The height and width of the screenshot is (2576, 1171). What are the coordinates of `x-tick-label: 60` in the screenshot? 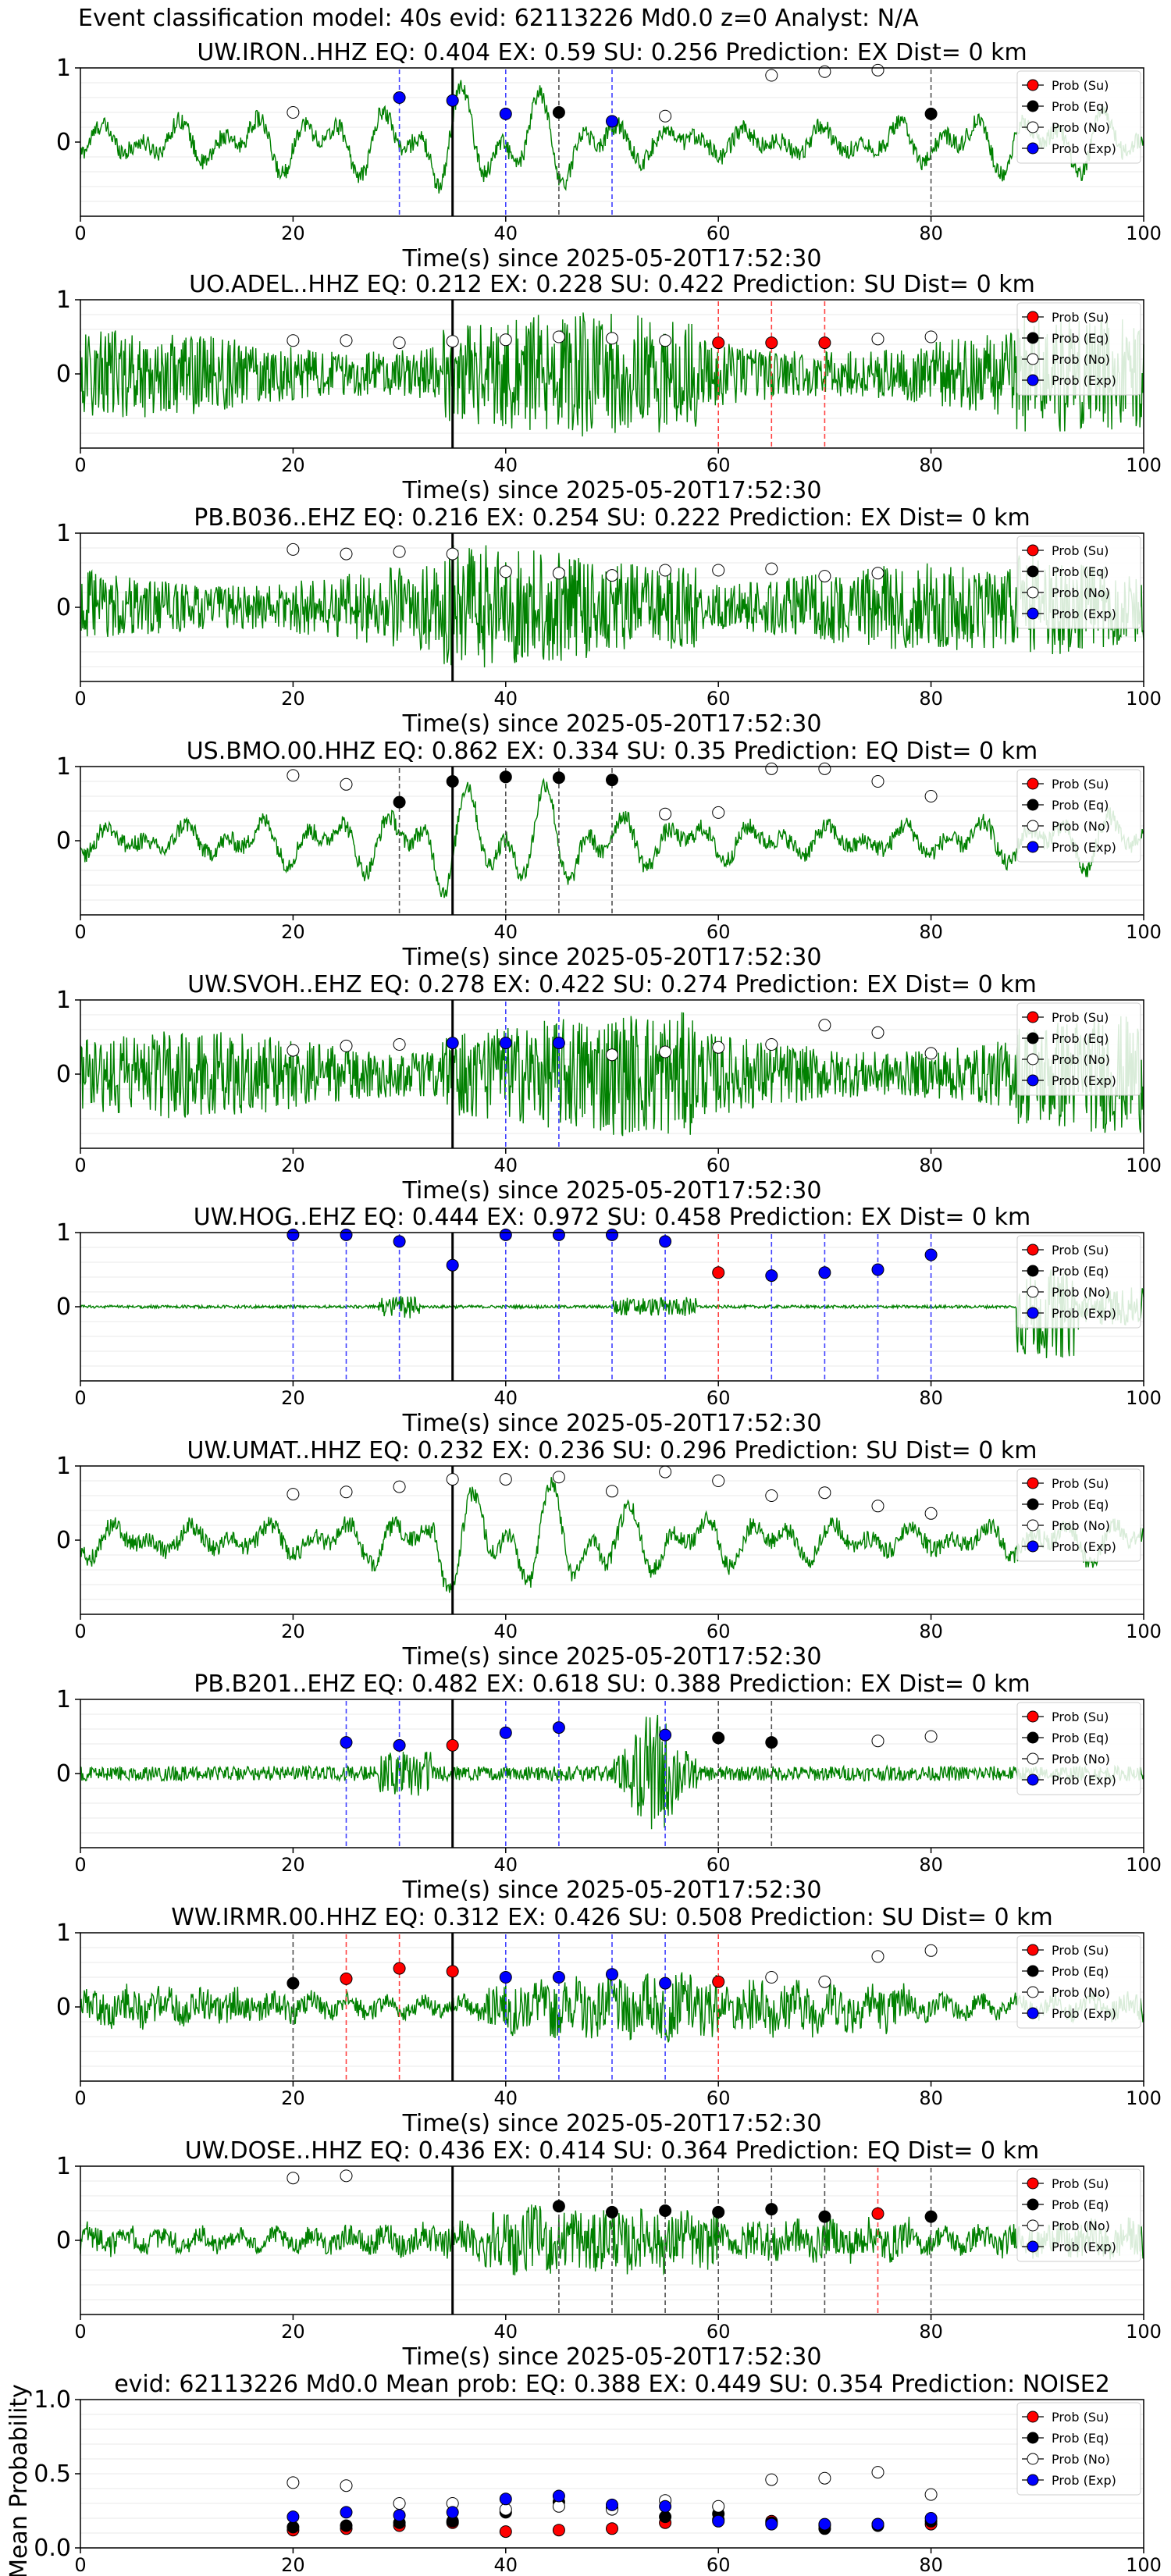 It's located at (719, 1631).